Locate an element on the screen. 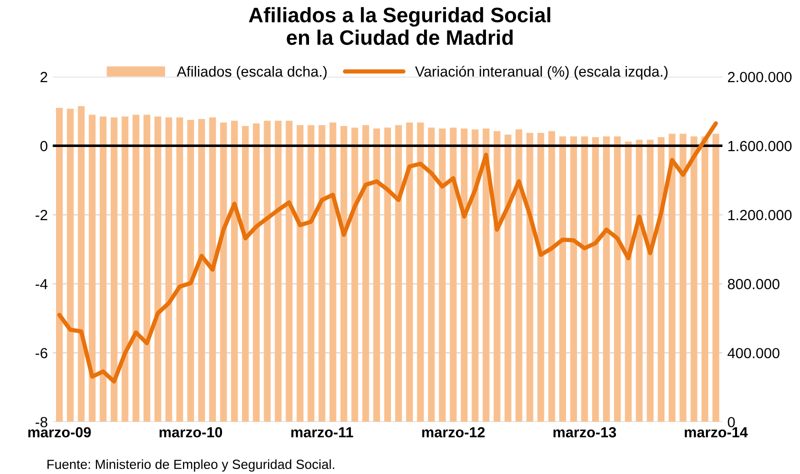  x-tick-label: marzo-13 is located at coordinates (584, 432).